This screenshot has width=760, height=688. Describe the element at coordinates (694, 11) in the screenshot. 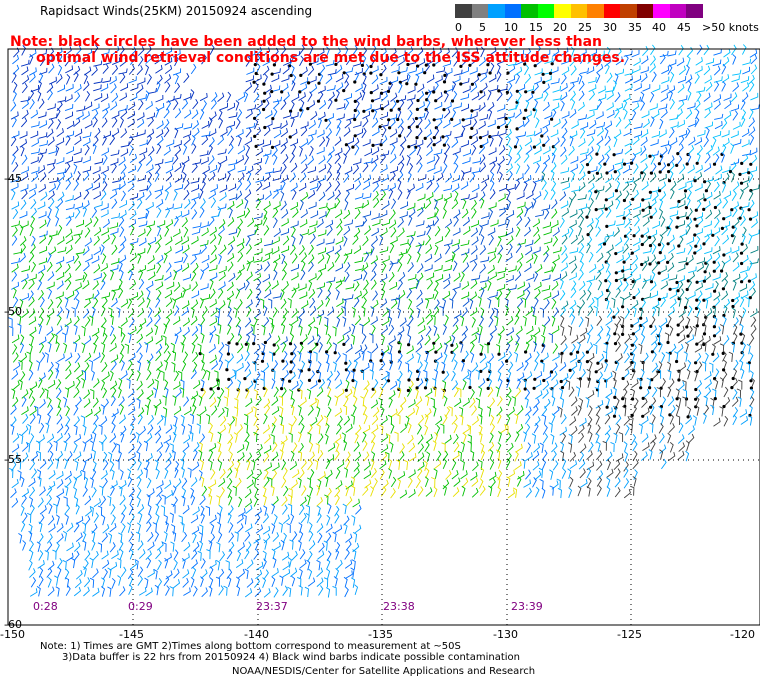

I see `colorbar-swatch` at that location.